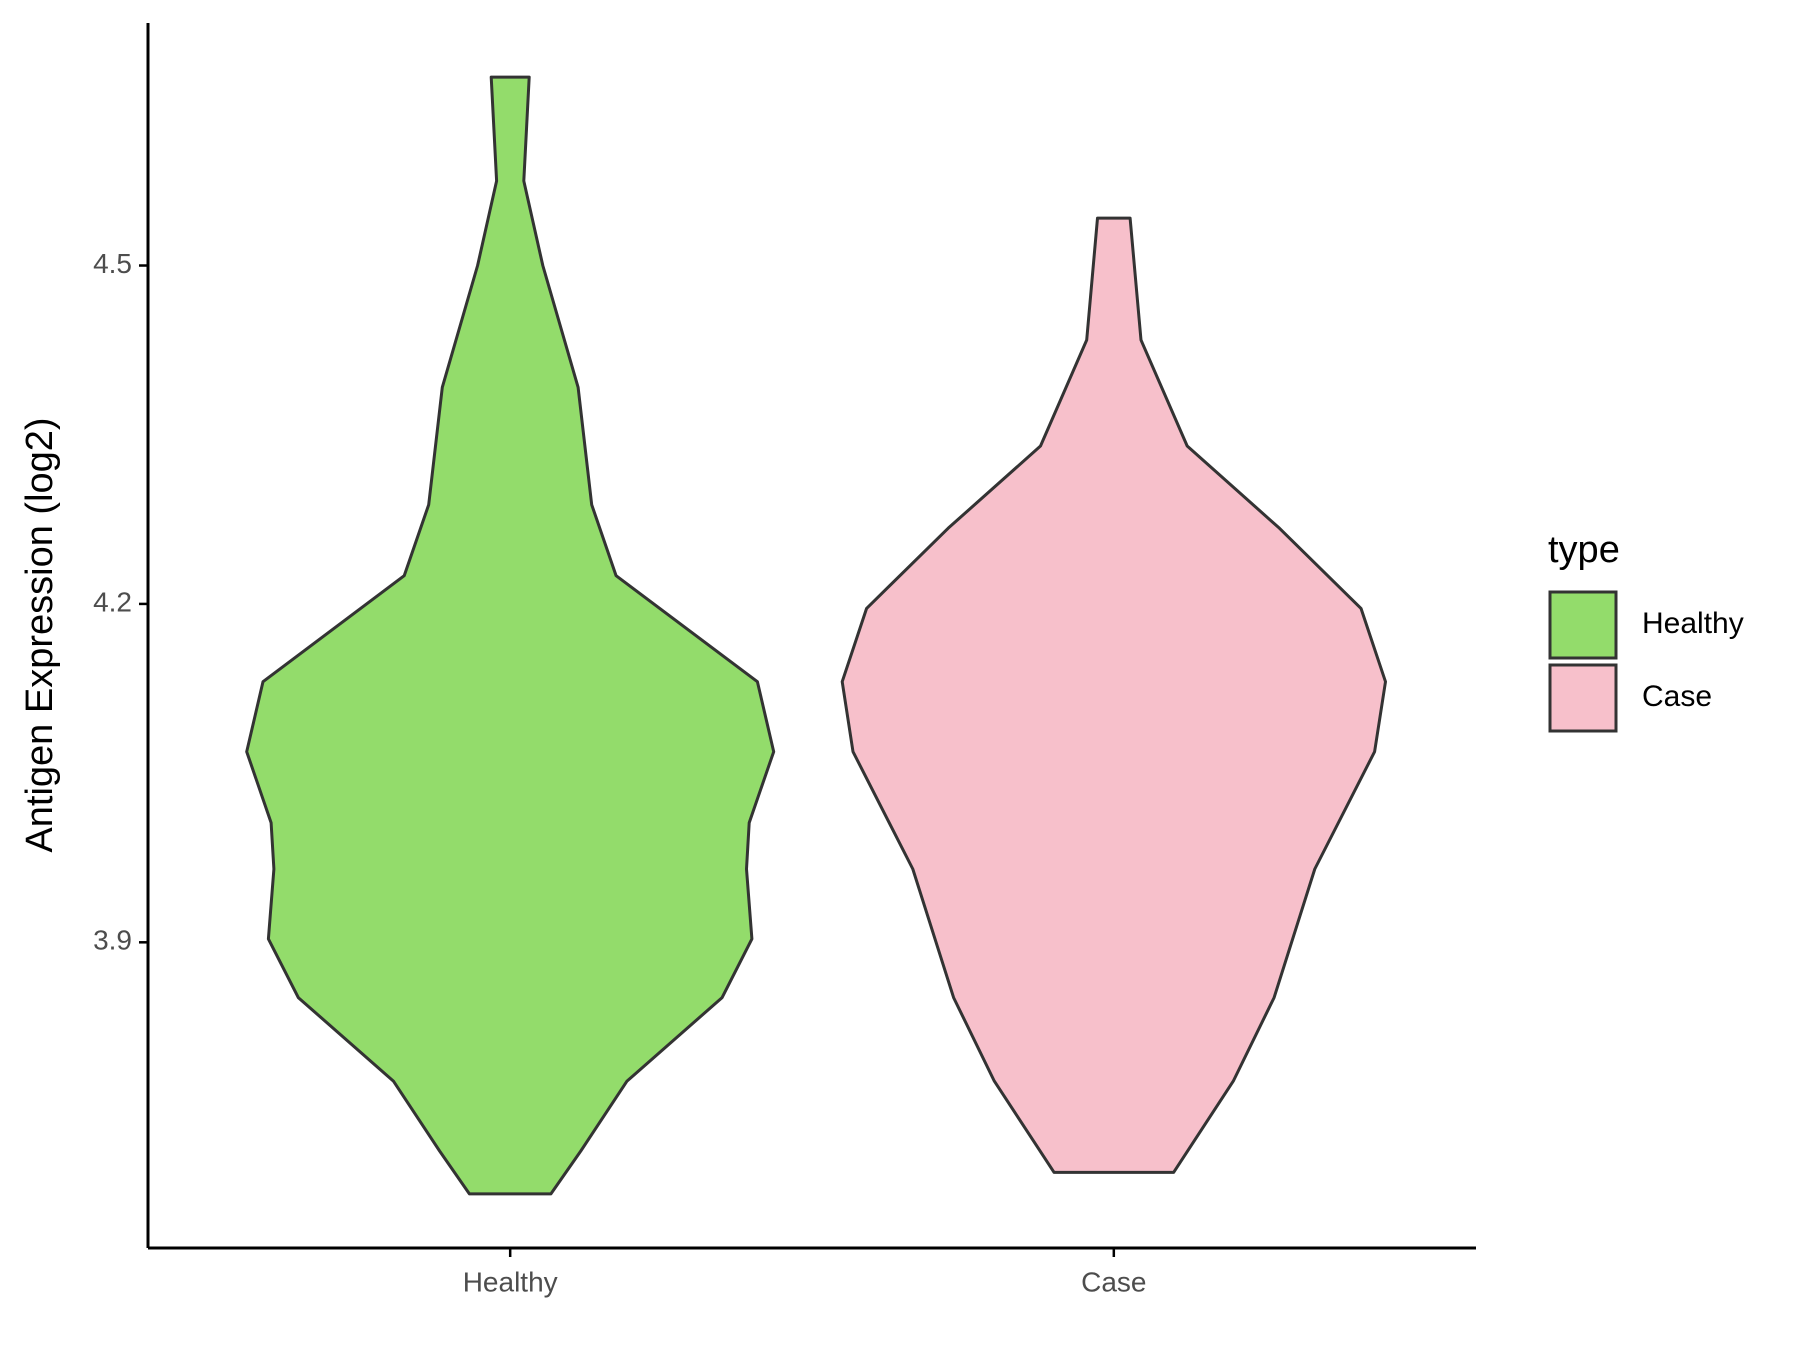 This screenshot has width=1800, height=1350. I want to click on y-tick-label: 3.9, so click(112, 940).